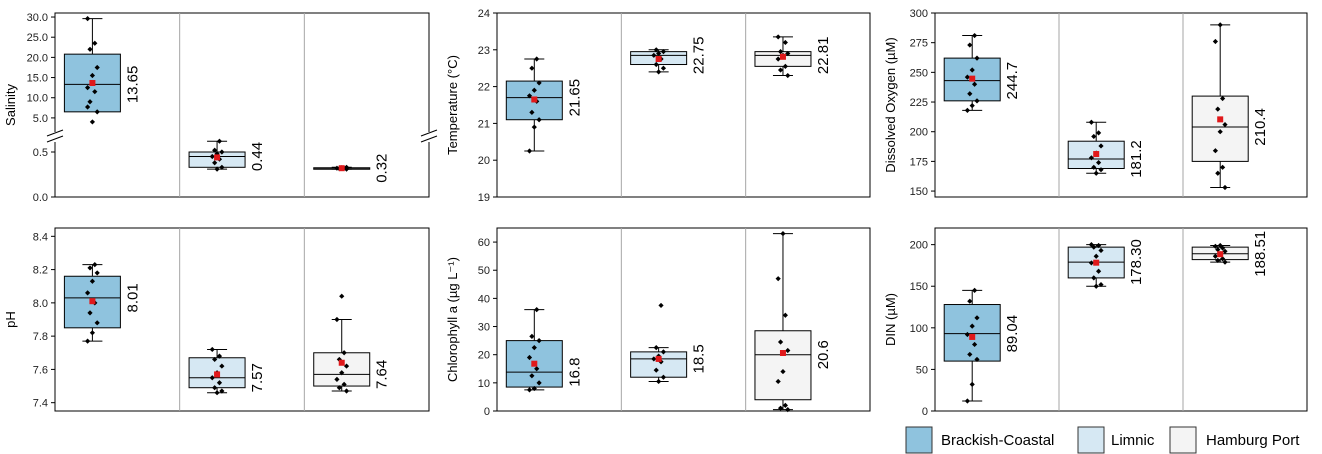  I want to click on box-group-brackish-coastal: 89.04, so click(982, 345).